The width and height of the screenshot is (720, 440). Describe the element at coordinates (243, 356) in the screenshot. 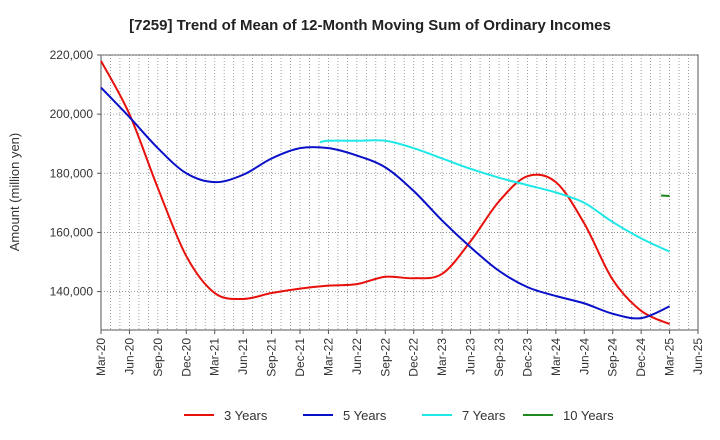

I see `x-tick-label: Jun-21` at that location.